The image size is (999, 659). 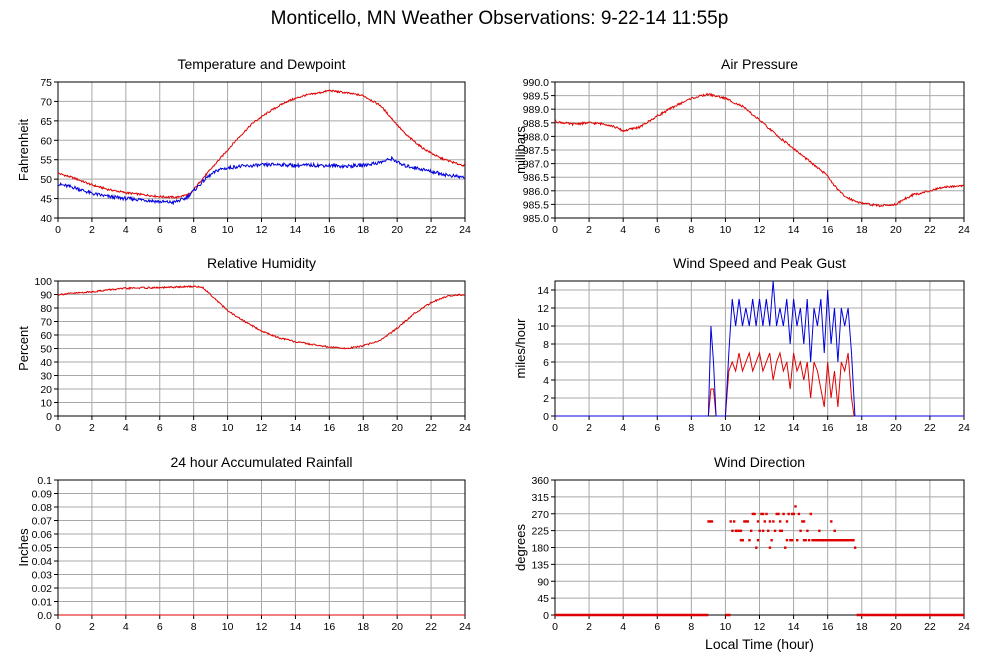 I want to click on humidity-series-line, so click(x=261, y=317).